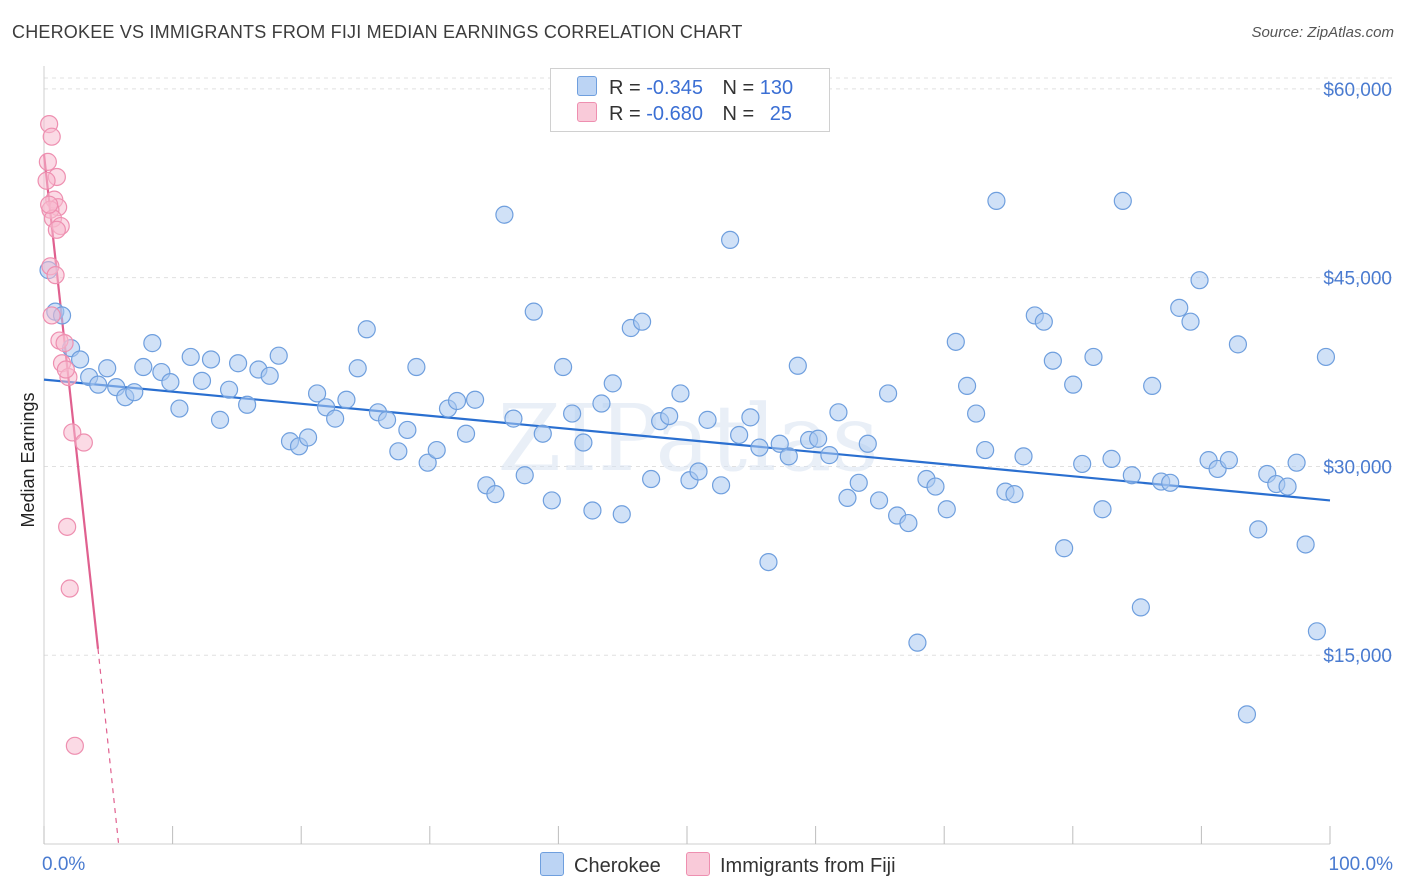 Image resolution: width=1406 pixels, height=892 pixels. I want to click on bottom-swatch-fiji, so click(698, 864).